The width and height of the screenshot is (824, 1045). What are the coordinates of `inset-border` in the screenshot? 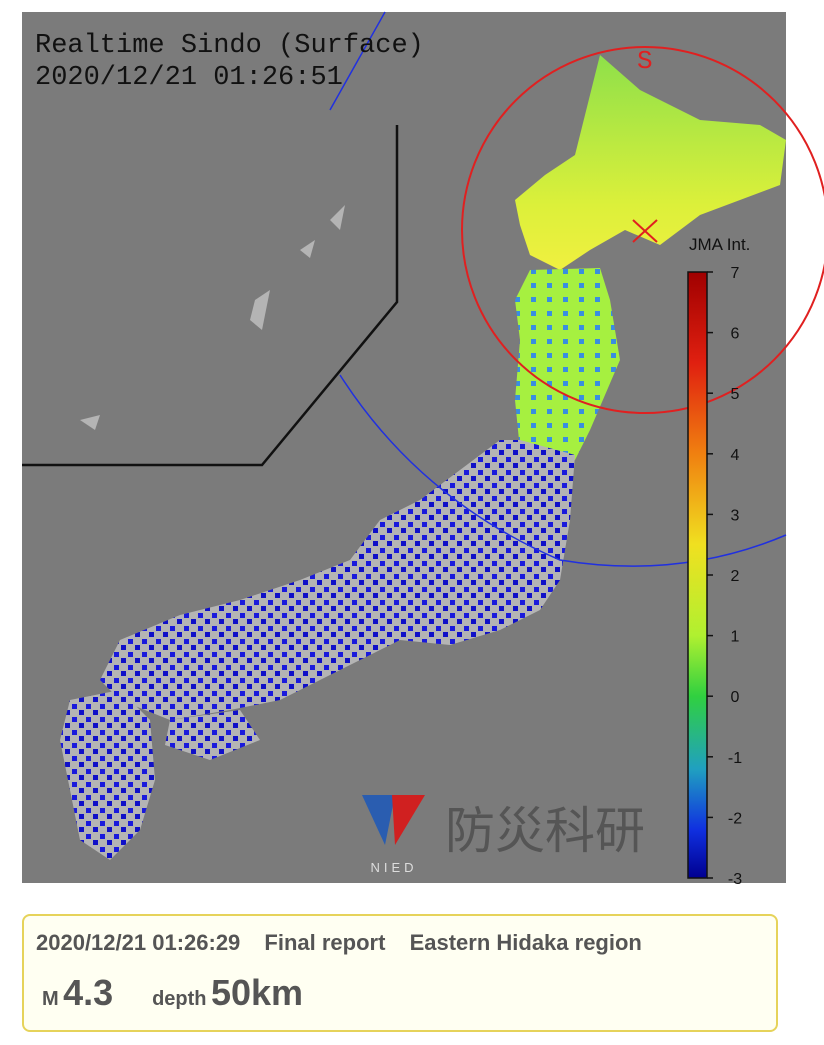 It's located at (210, 296).